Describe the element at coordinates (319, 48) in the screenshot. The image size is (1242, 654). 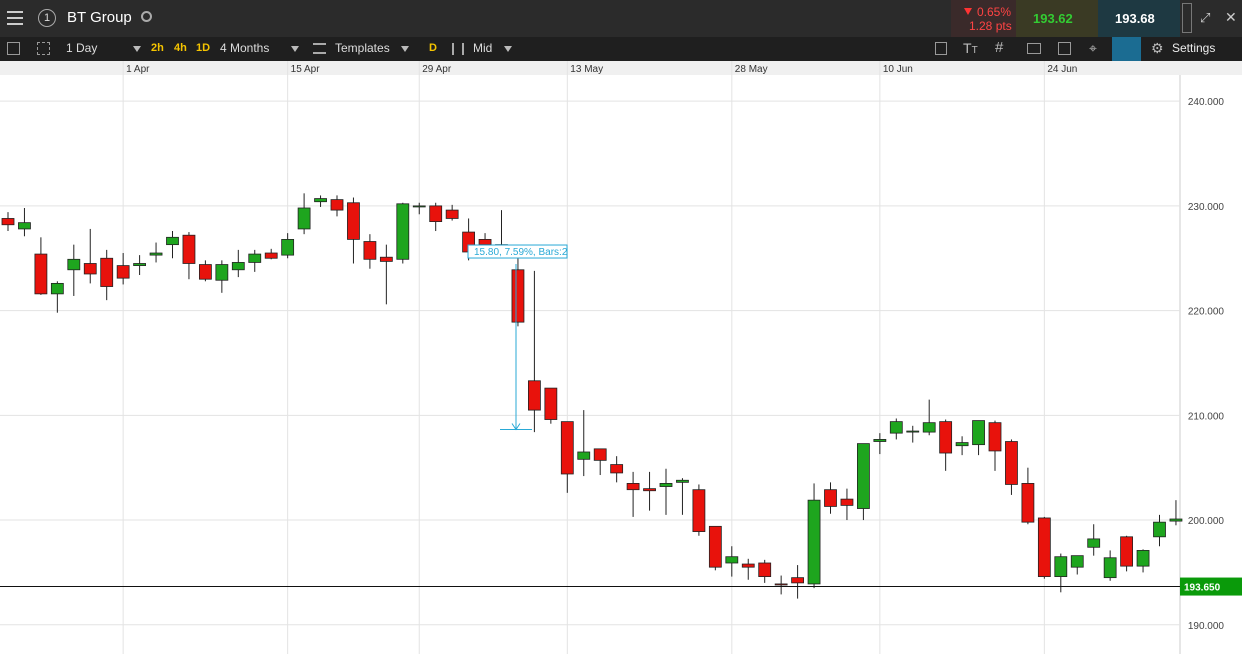
I see `templates-icon` at that location.